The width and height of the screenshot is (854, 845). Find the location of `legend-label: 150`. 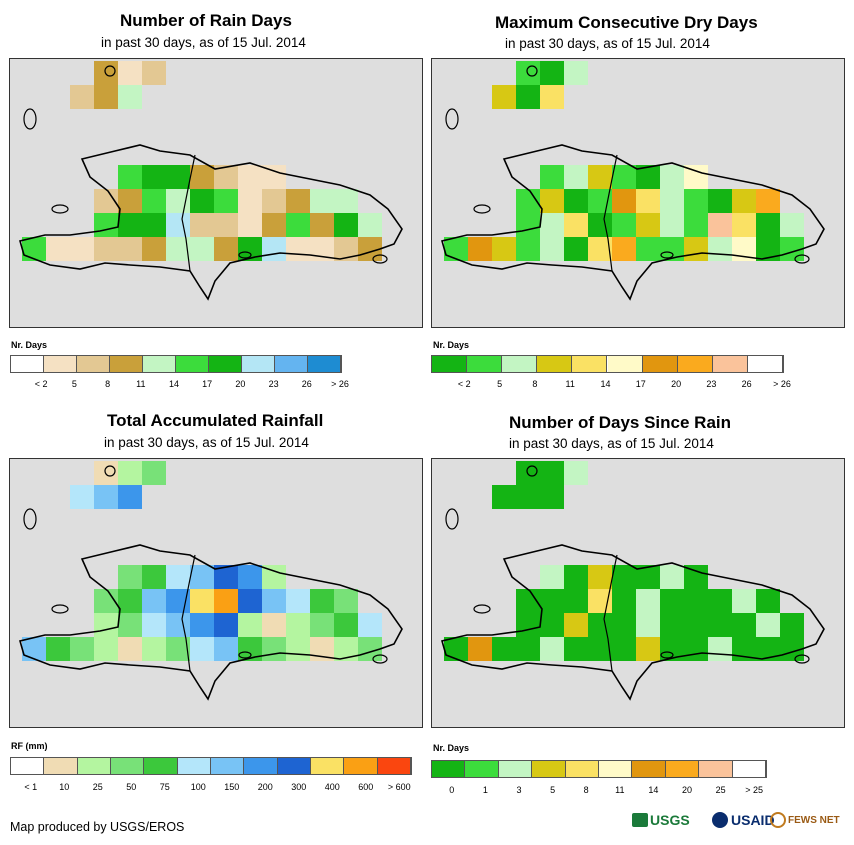

legend-label: 150 is located at coordinates (232, 787).